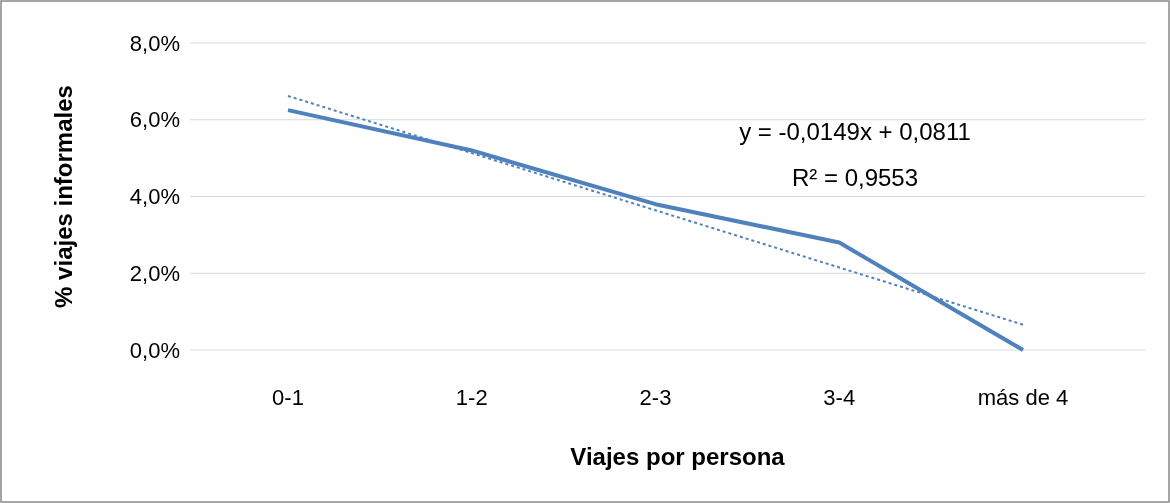  I want to click on y-tick-label: 2,0%, so click(154, 273).